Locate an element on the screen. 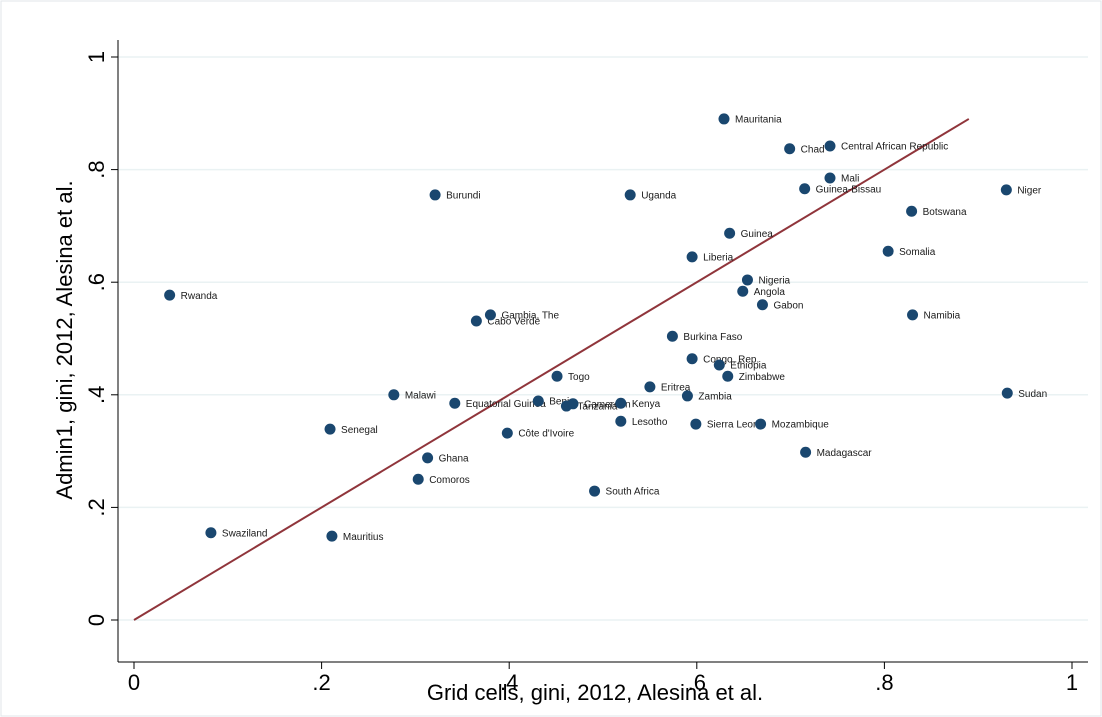  point-label: Senegal is located at coordinates (359, 430).